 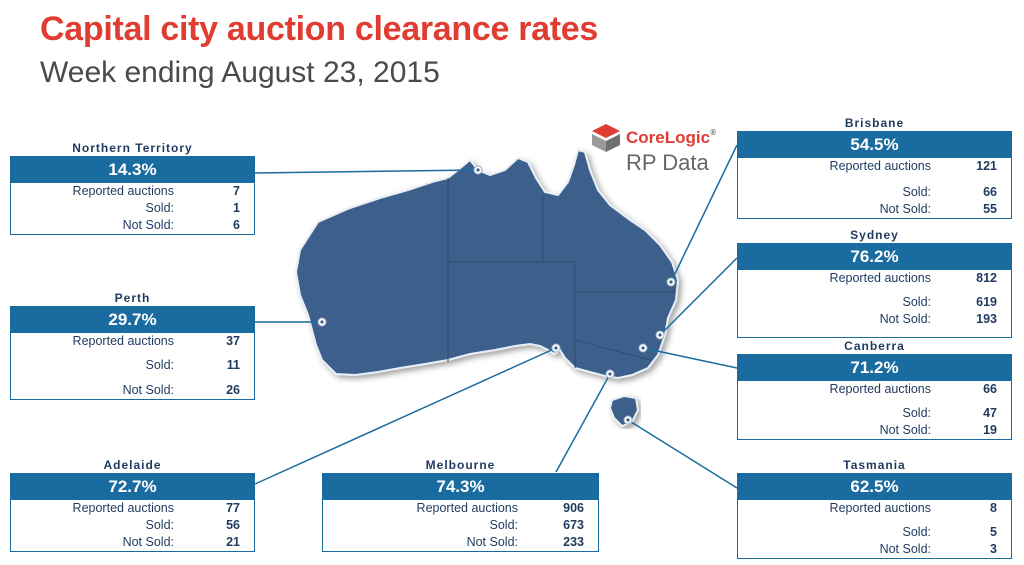 I want to click on row-not-sold: Not Sold: 26, so click(x=132, y=390).